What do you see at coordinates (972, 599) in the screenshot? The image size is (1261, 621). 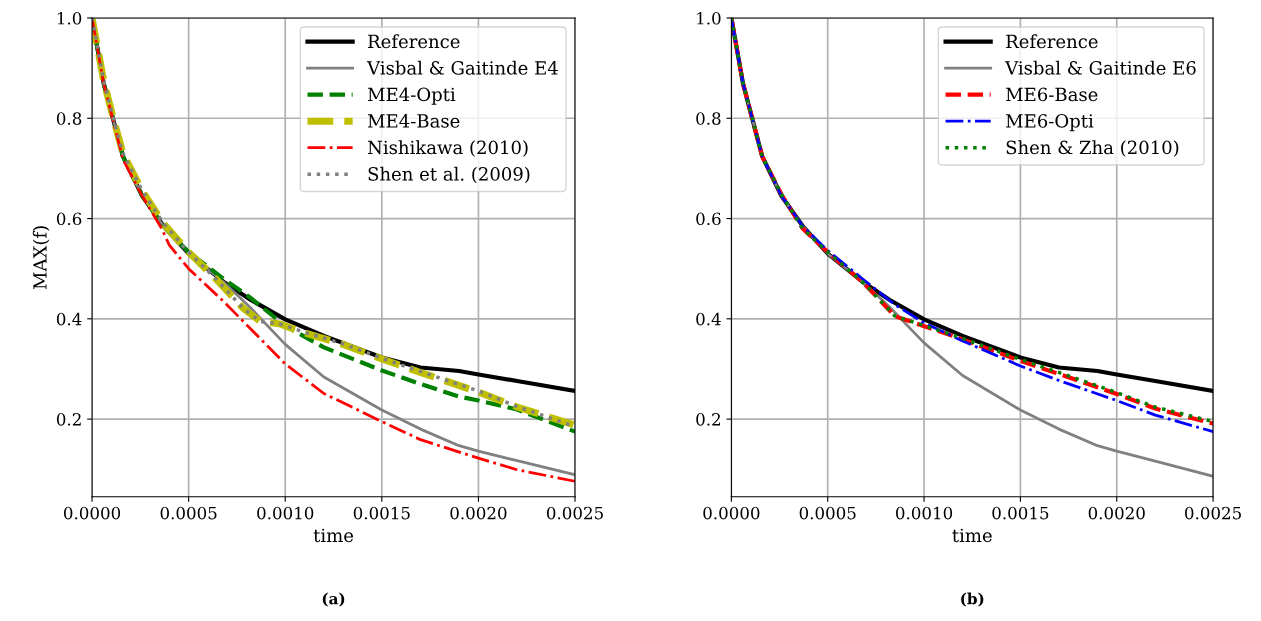 I see `text: (b)` at bounding box center [972, 599].